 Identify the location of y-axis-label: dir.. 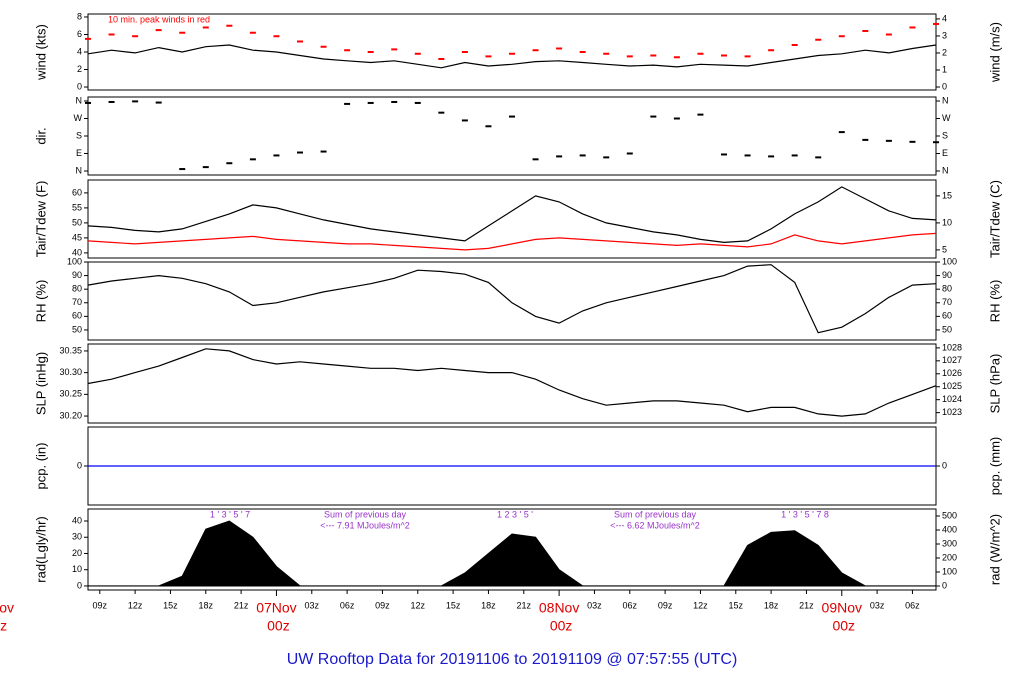
(40, 135).